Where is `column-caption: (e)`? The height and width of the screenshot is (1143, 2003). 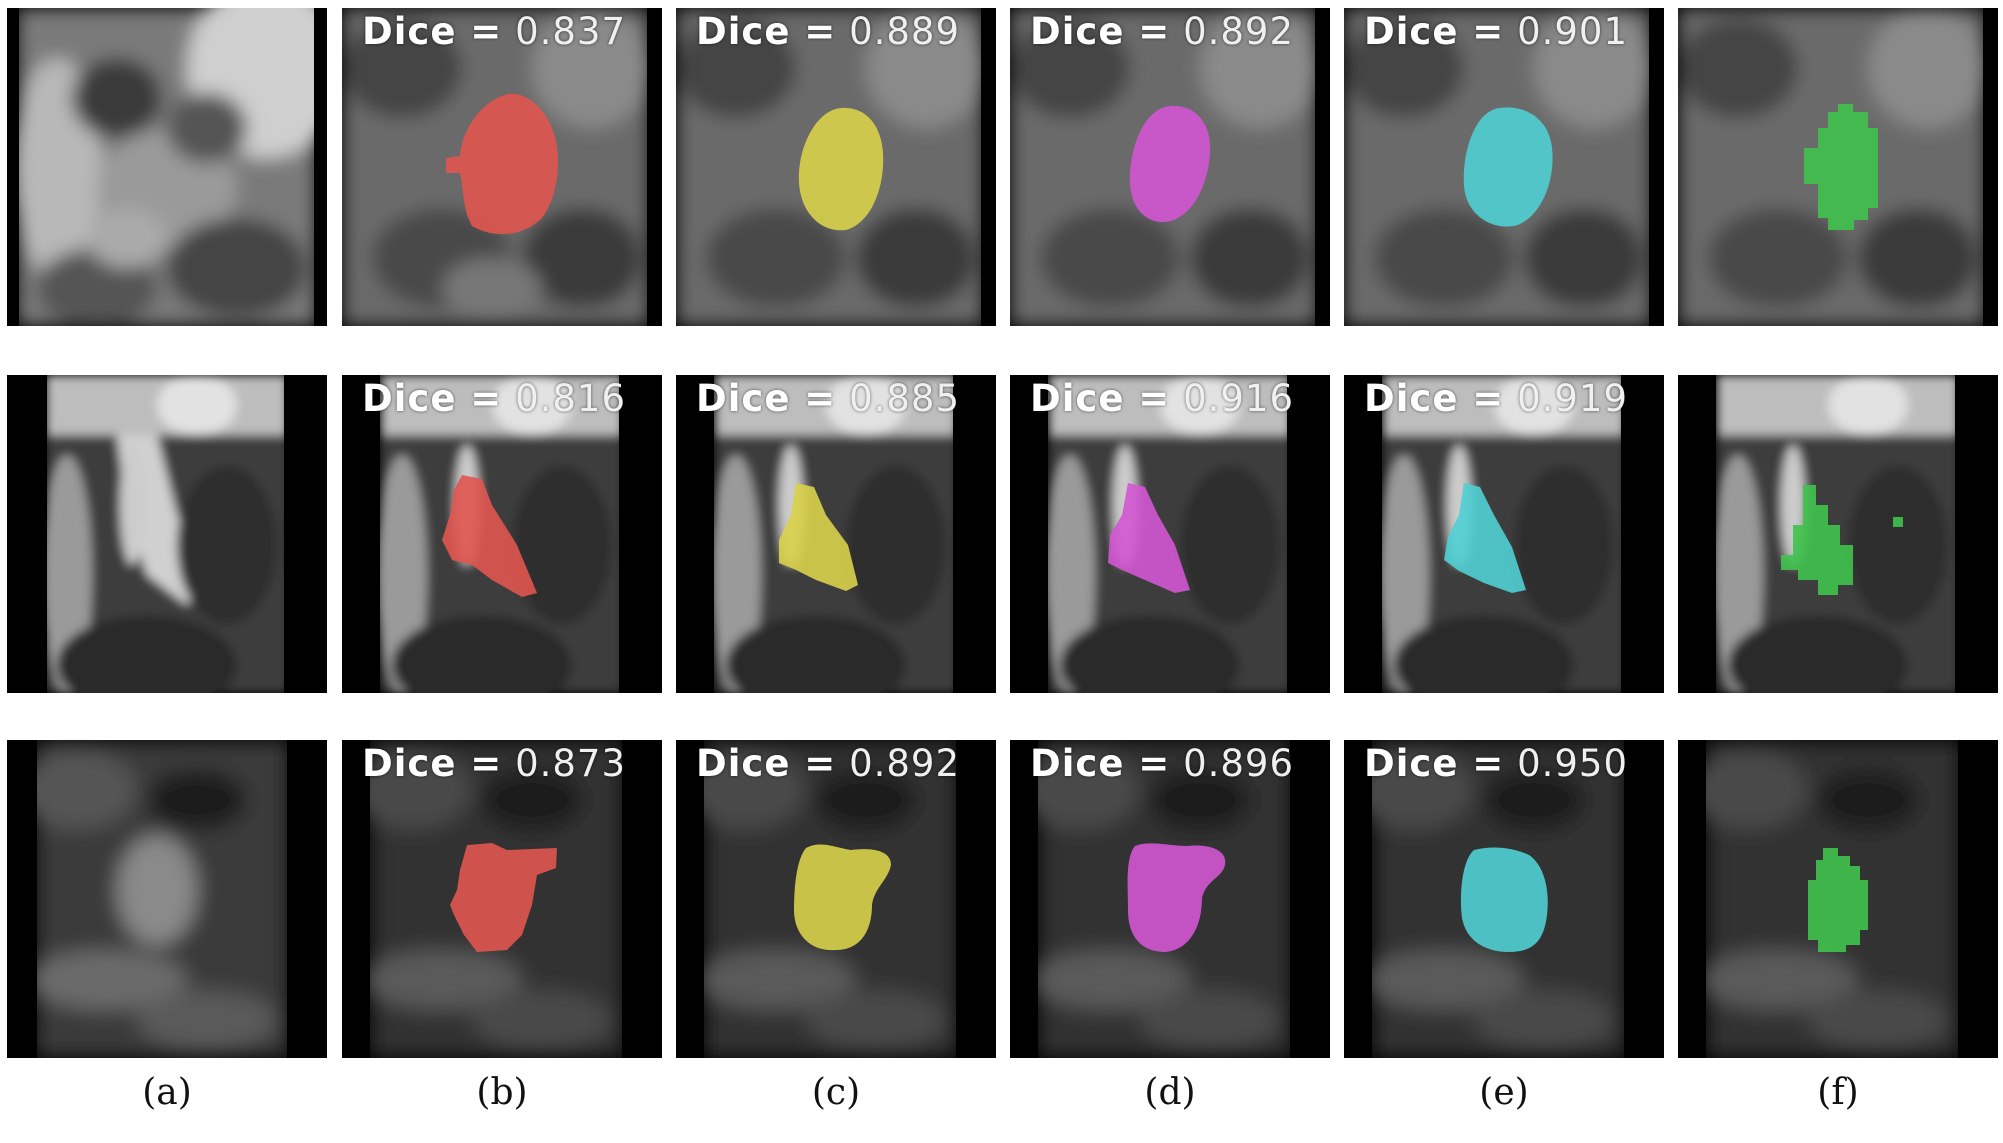 column-caption: (e) is located at coordinates (1504, 1092).